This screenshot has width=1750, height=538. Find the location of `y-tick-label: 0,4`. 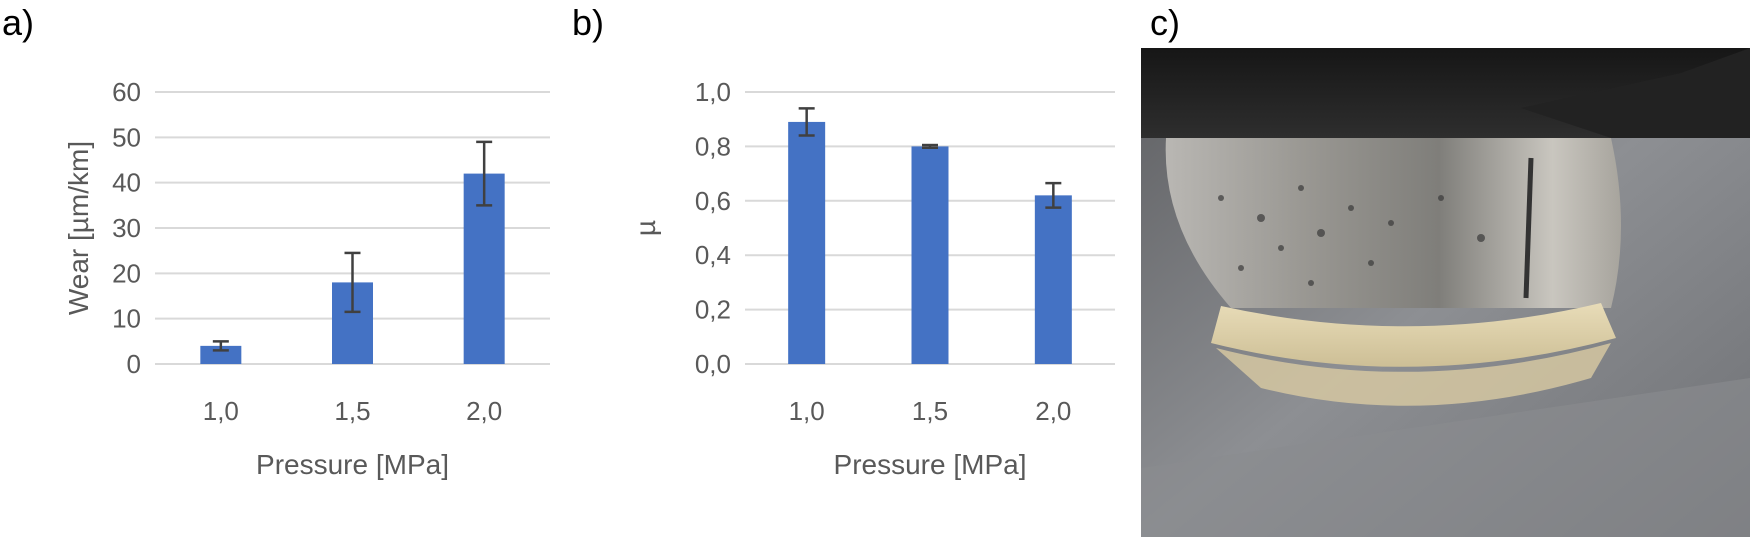

y-tick-label: 0,4 is located at coordinates (713, 255).